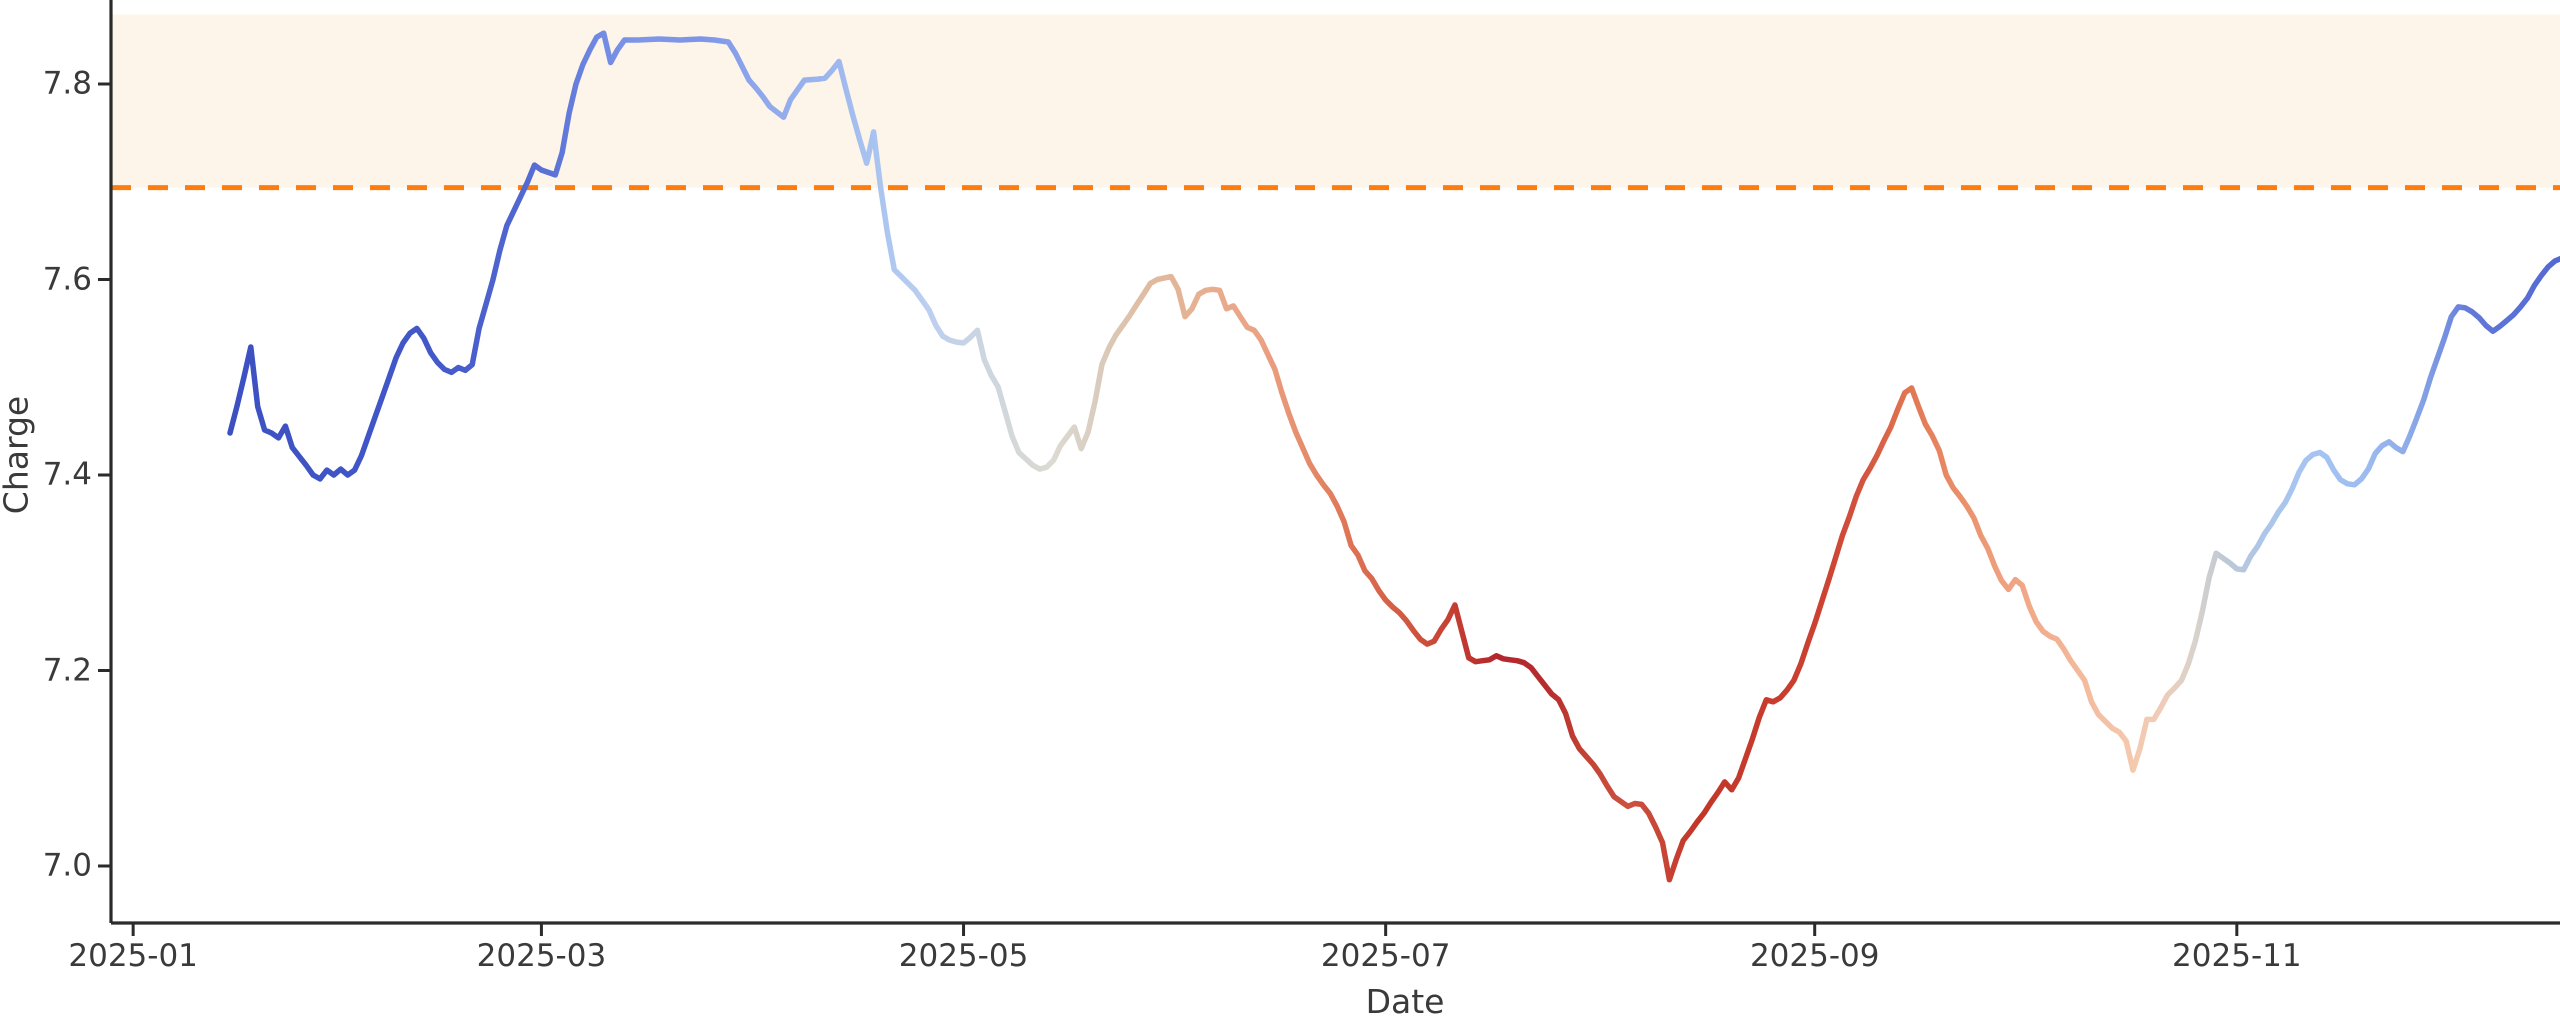 The height and width of the screenshot is (1025, 2560). Describe the element at coordinates (67, 865) in the screenshot. I see `y-tick-label: 7.0` at that location.